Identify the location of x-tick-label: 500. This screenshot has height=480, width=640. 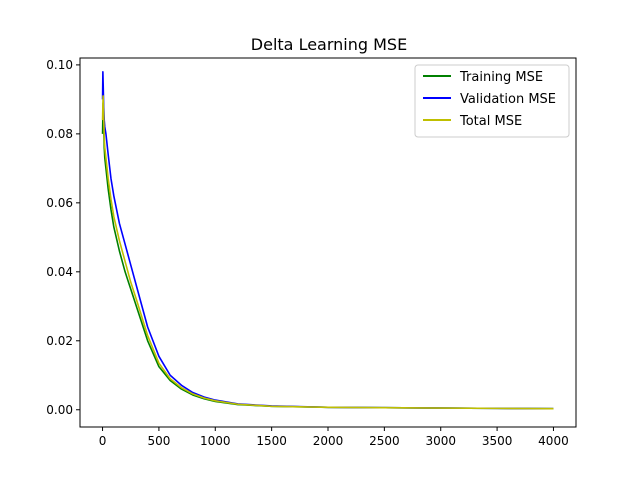
(158, 441).